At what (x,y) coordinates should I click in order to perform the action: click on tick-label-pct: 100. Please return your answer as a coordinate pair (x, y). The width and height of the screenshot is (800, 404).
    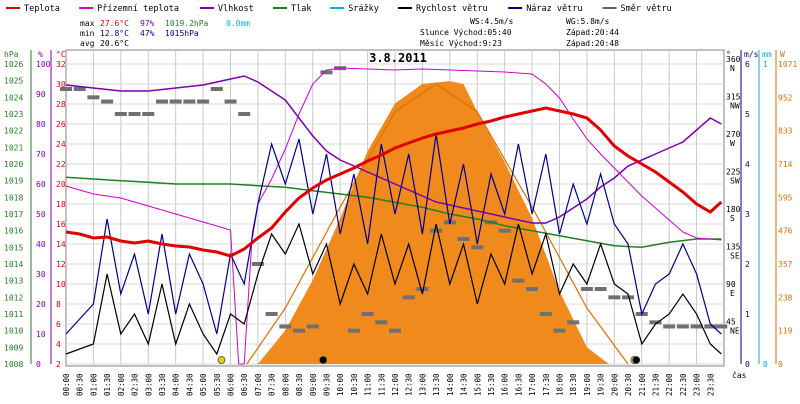
    Looking at the image, I should click on (43, 64).